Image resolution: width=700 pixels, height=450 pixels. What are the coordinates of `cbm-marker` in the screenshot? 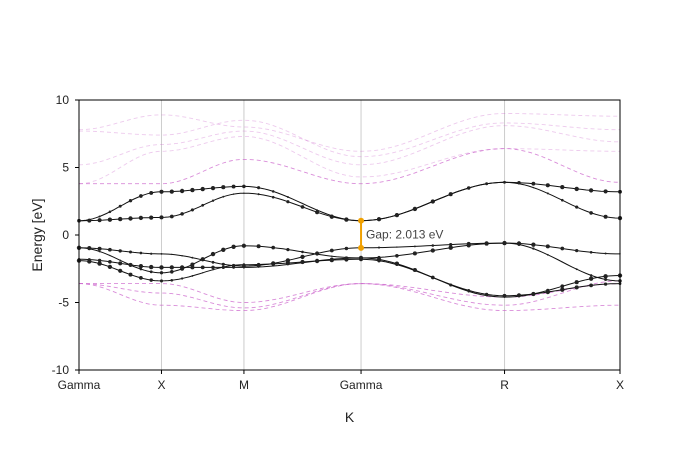 It's located at (361, 220).